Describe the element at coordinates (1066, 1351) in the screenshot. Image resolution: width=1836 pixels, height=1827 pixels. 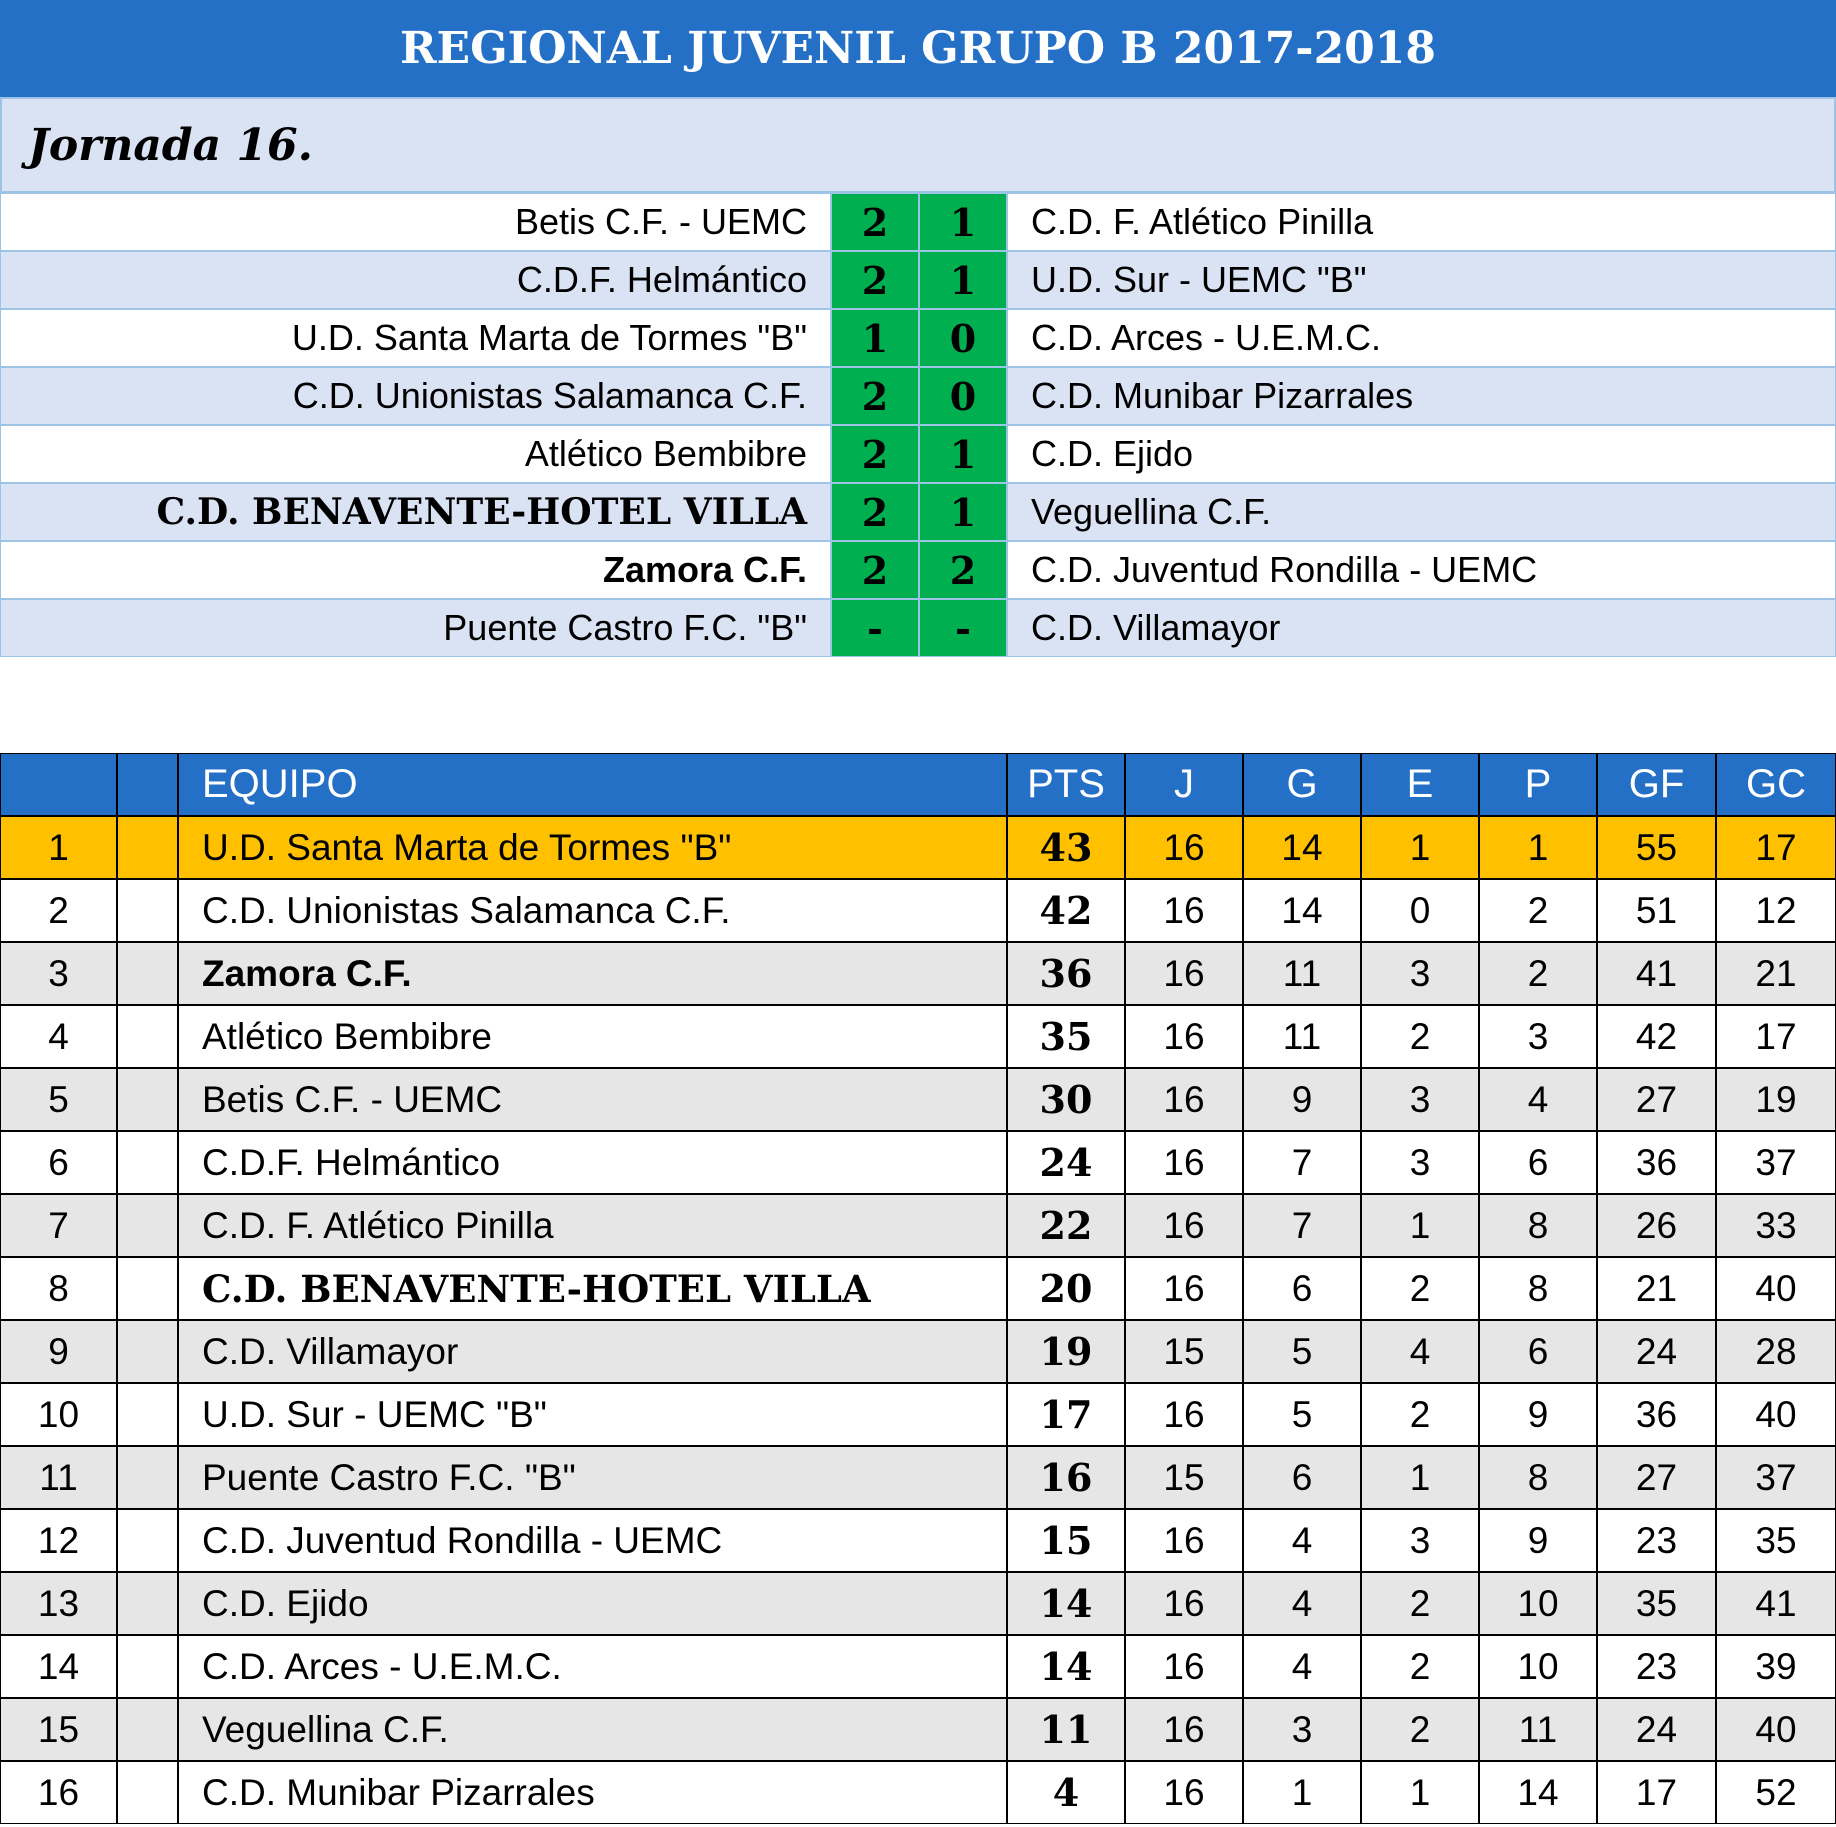
I see `stat-pts: 19` at that location.